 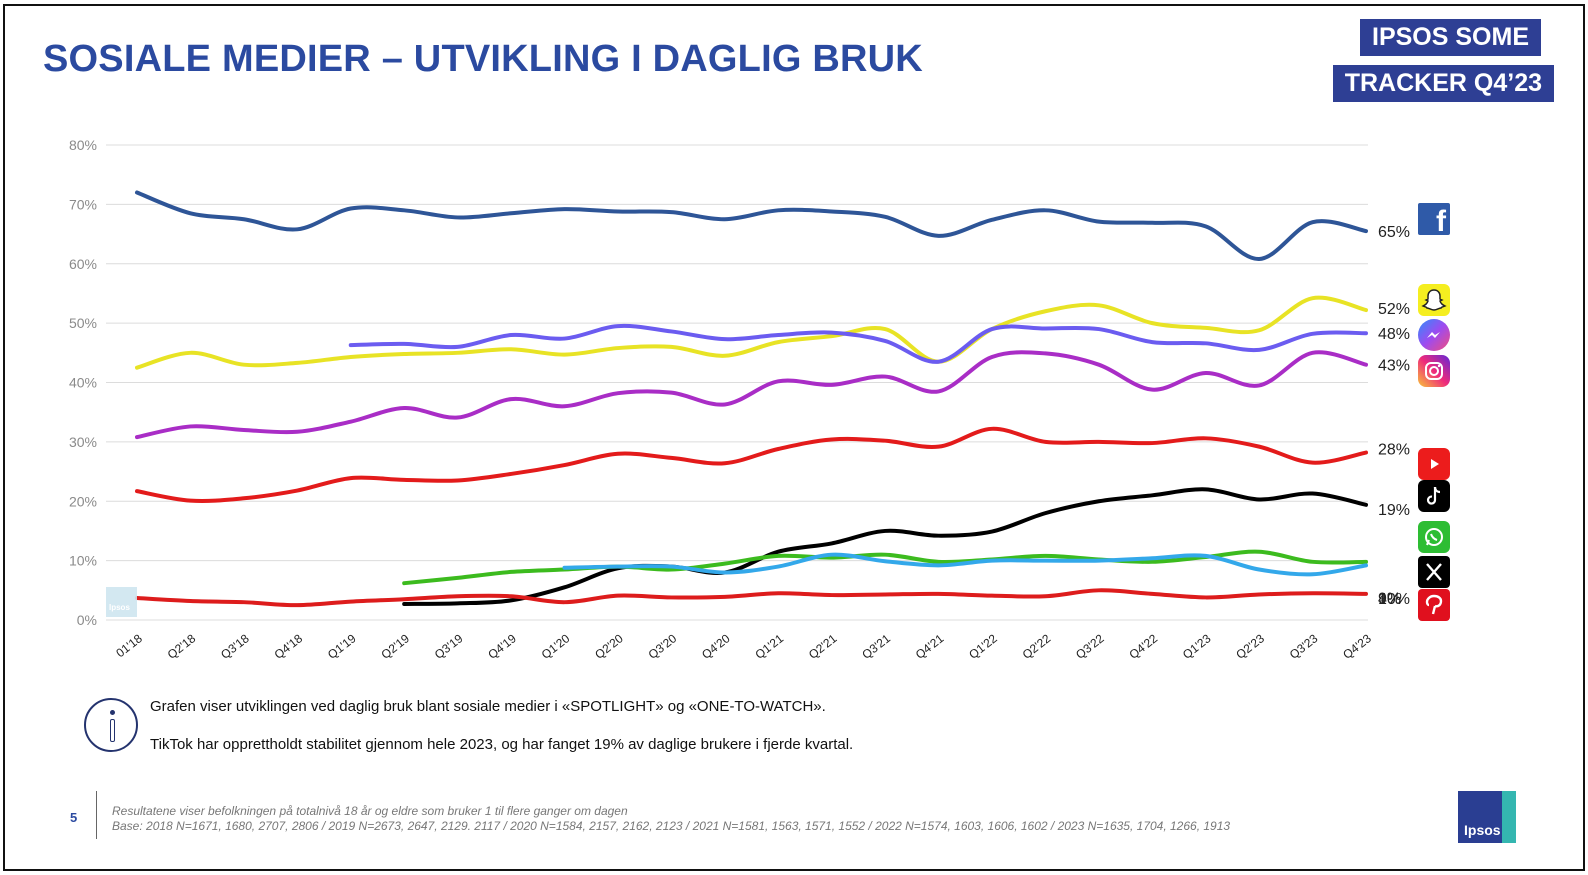 I want to click on y-tick-label: 10%, so click(x=83, y=561).